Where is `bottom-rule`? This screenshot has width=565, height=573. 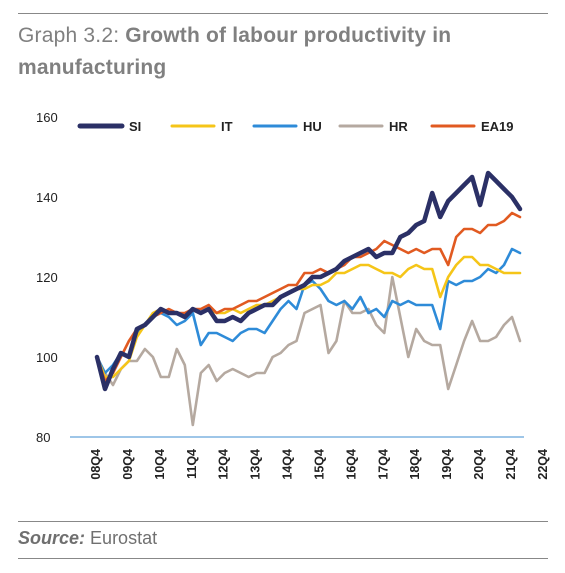
bottom-rule is located at coordinates (283, 558).